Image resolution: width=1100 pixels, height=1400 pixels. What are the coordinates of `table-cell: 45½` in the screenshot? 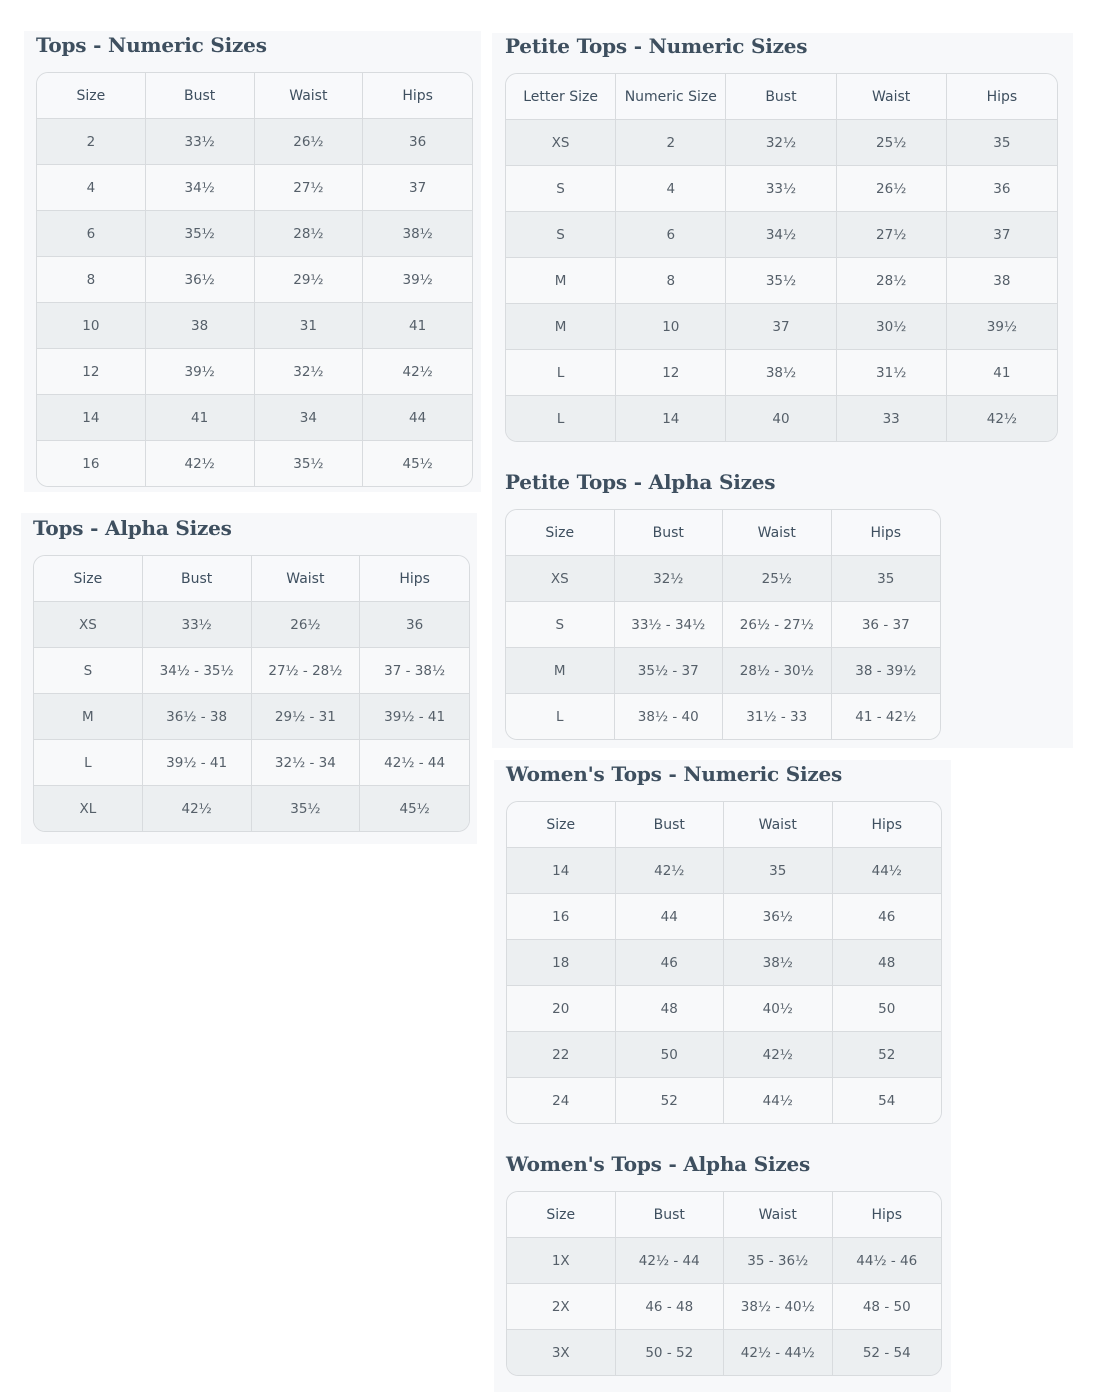 It's located at (414, 808).